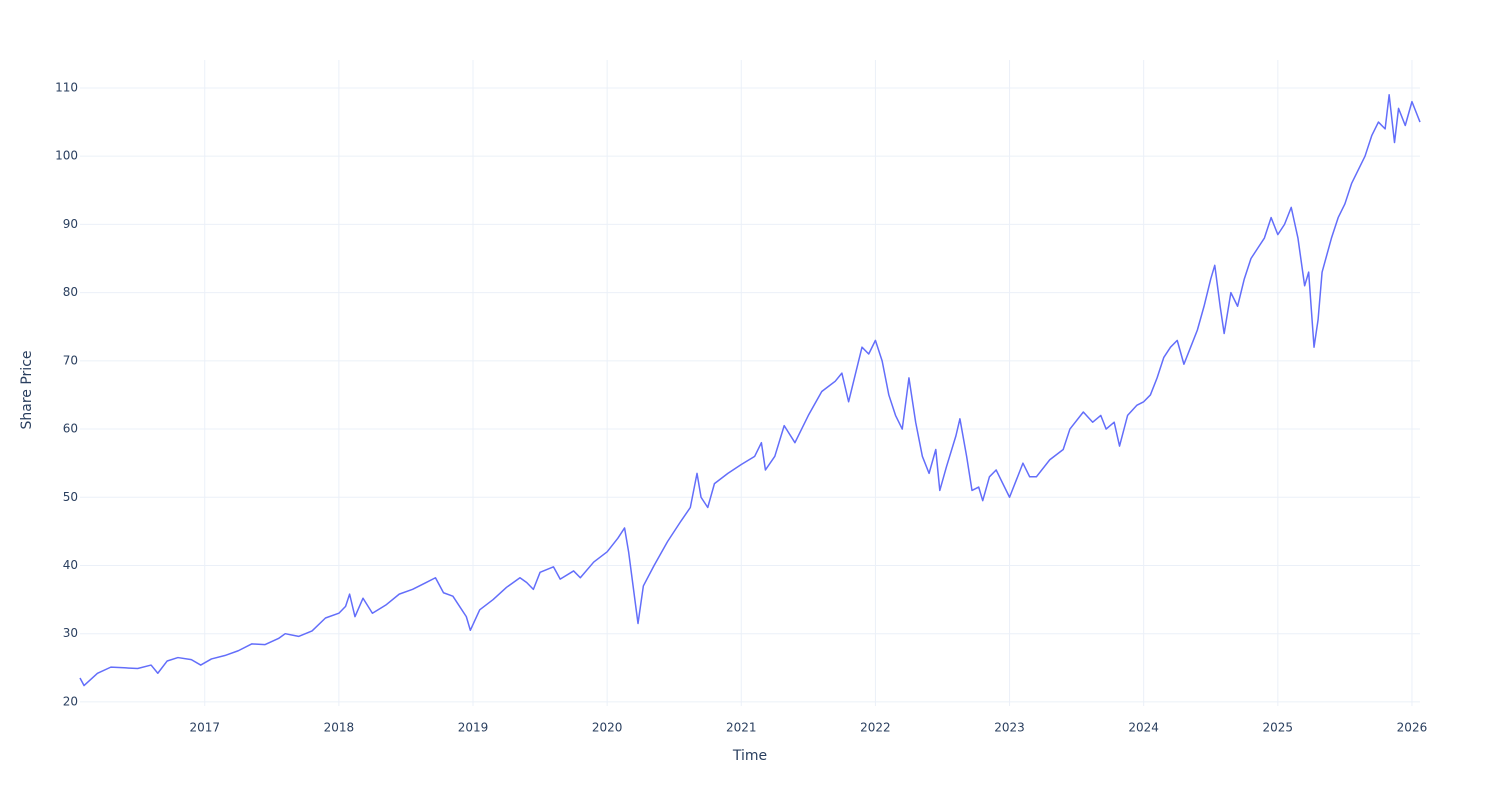  I want to click on y-tick-label: 60, so click(70, 429).